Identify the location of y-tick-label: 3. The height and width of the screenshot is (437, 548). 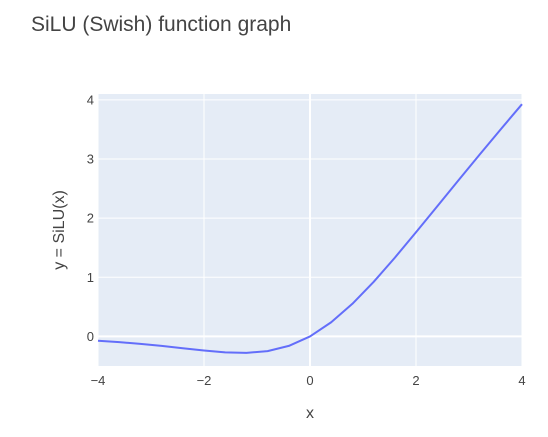
(90, 159).